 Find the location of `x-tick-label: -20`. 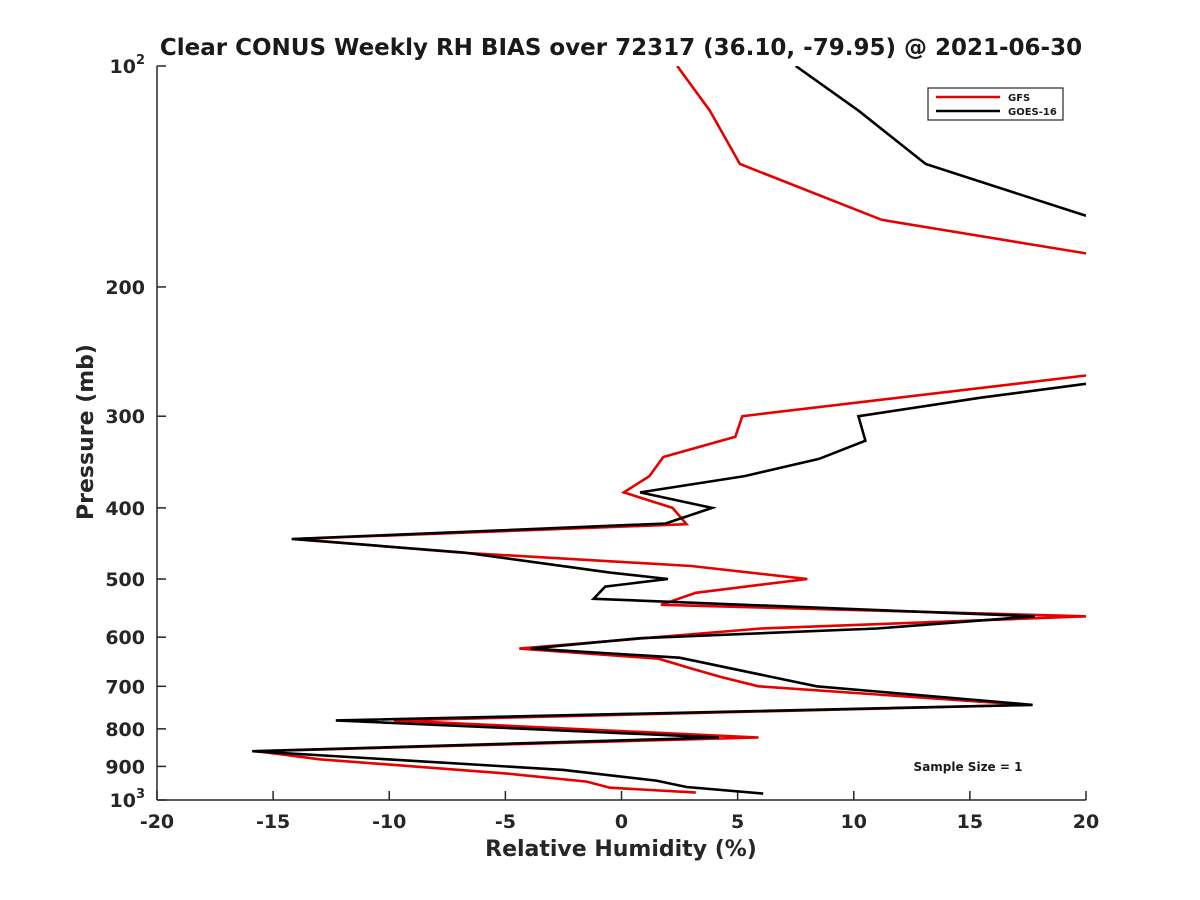

x-tick-label: -20 is located at coordinates (157, 822).